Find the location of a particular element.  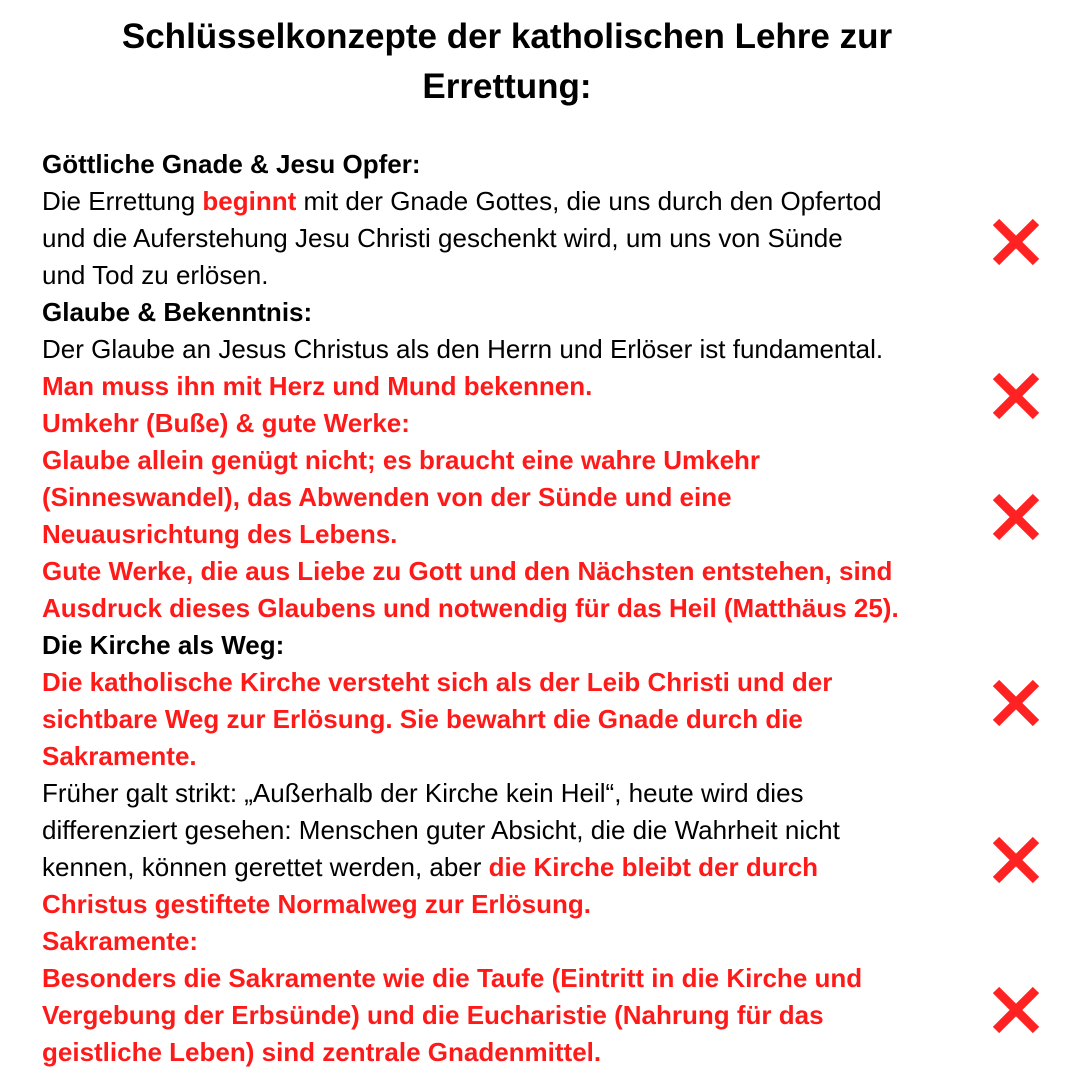

highlighted-text: Umkehr (Buße) & gute Werke: is located at coordinates (226, 423).